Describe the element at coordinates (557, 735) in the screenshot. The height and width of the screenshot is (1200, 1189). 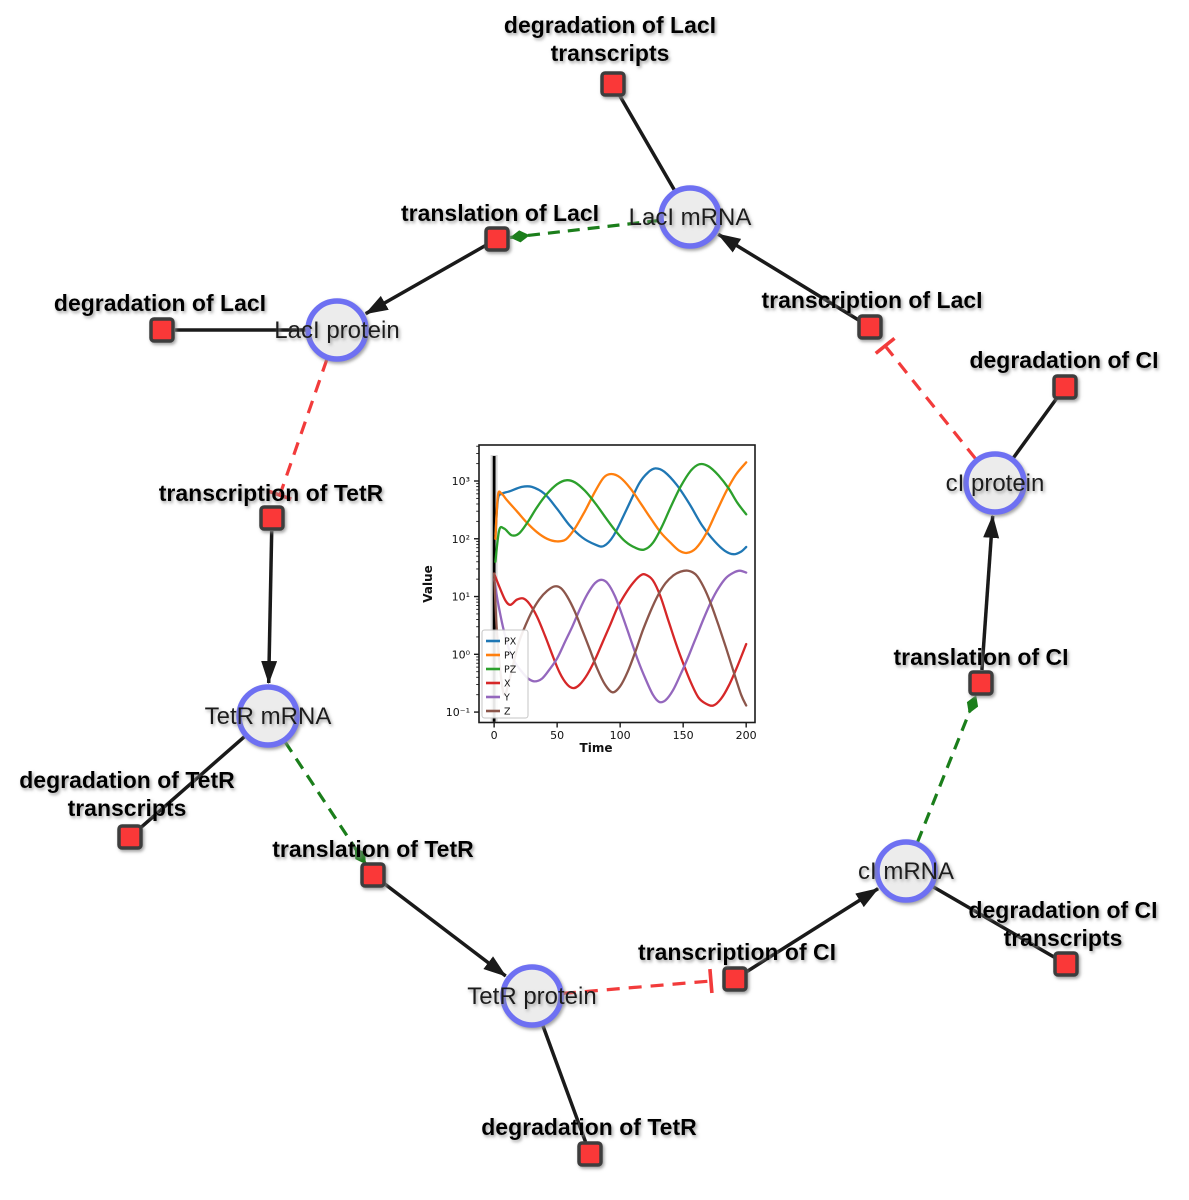
I see `x-tick-label: 50` at that location.